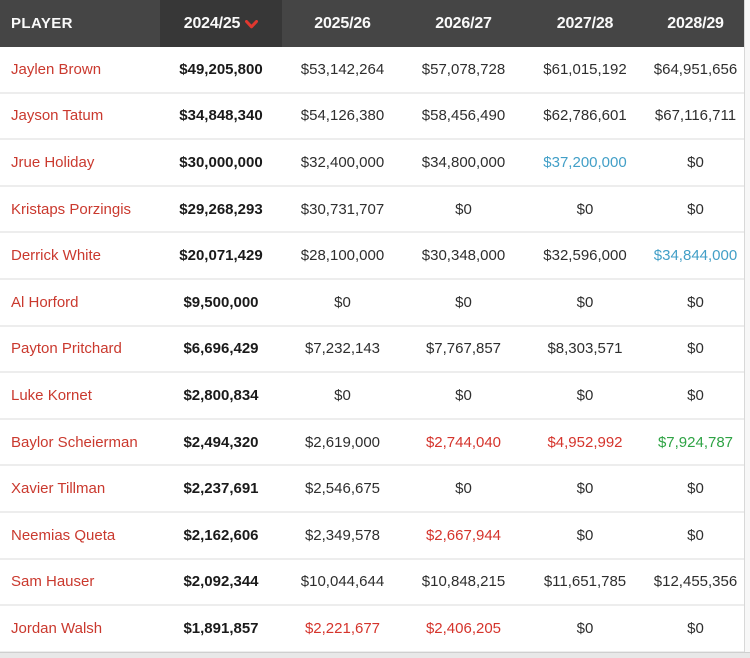 This screenshot has height=658, width=750. Describe the element at coordinates (56, 256) in the screenshot. I see `player-link: Derrick White` at that location.